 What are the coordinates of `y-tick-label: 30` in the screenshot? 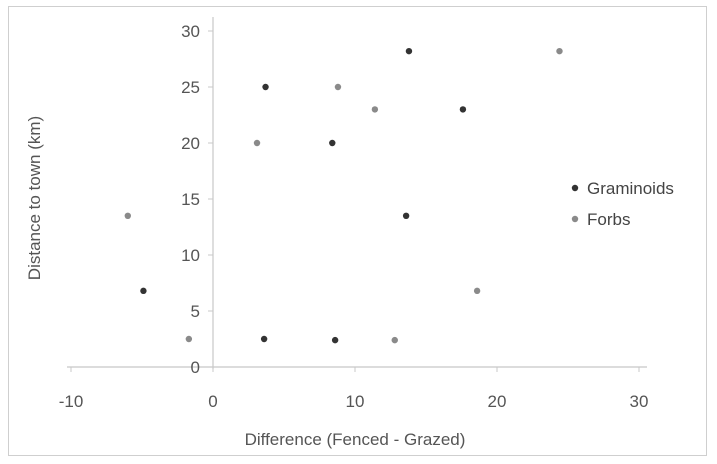 It's located at (190, 31).